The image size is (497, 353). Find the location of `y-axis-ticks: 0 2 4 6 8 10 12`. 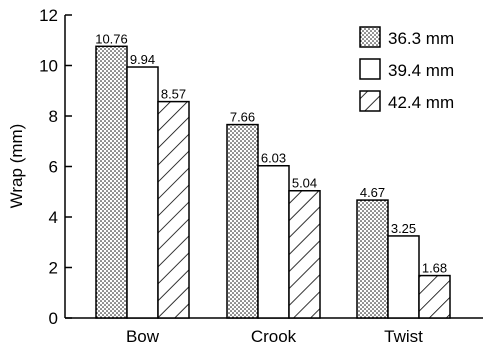

y-axis-ticks: 0 2 4 6 8 10 12 is located at coordinates (55, 167).